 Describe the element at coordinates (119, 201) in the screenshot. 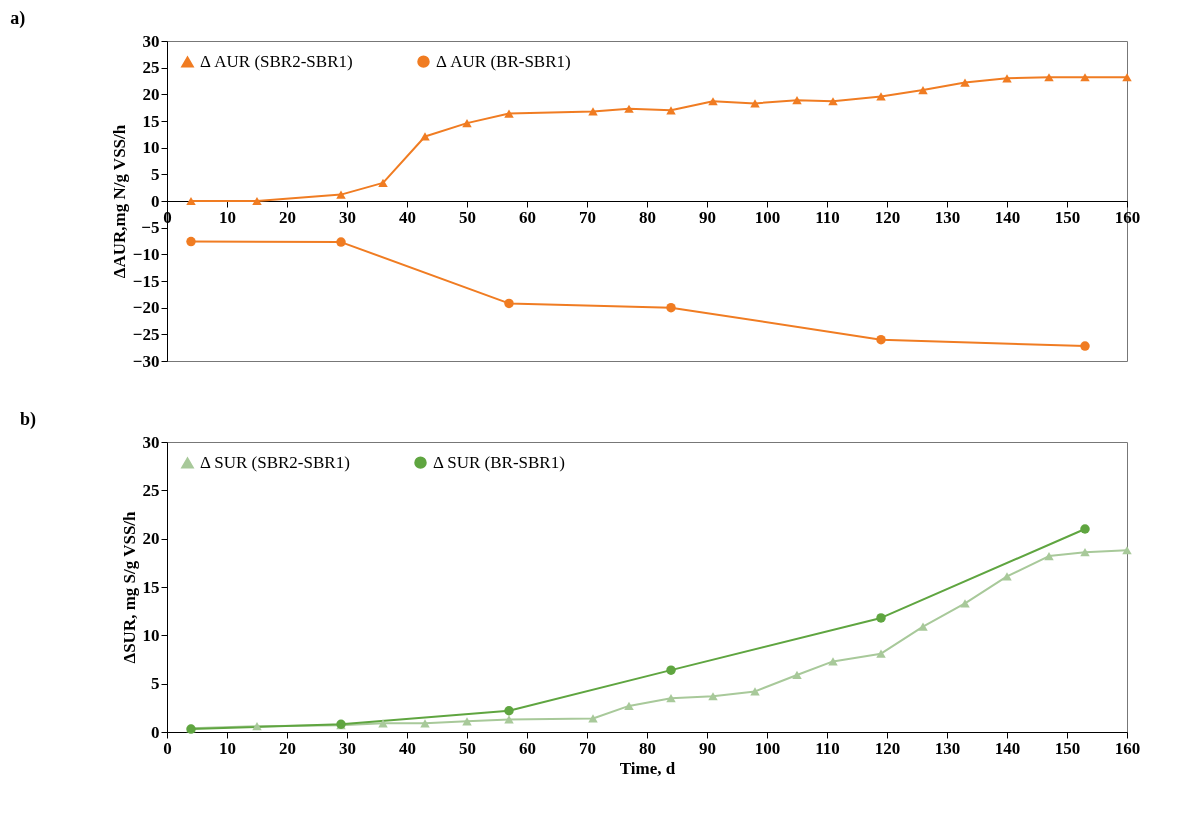

I see `y-axis-title: ΔAUR,mg N/g VSS/h` at that location.